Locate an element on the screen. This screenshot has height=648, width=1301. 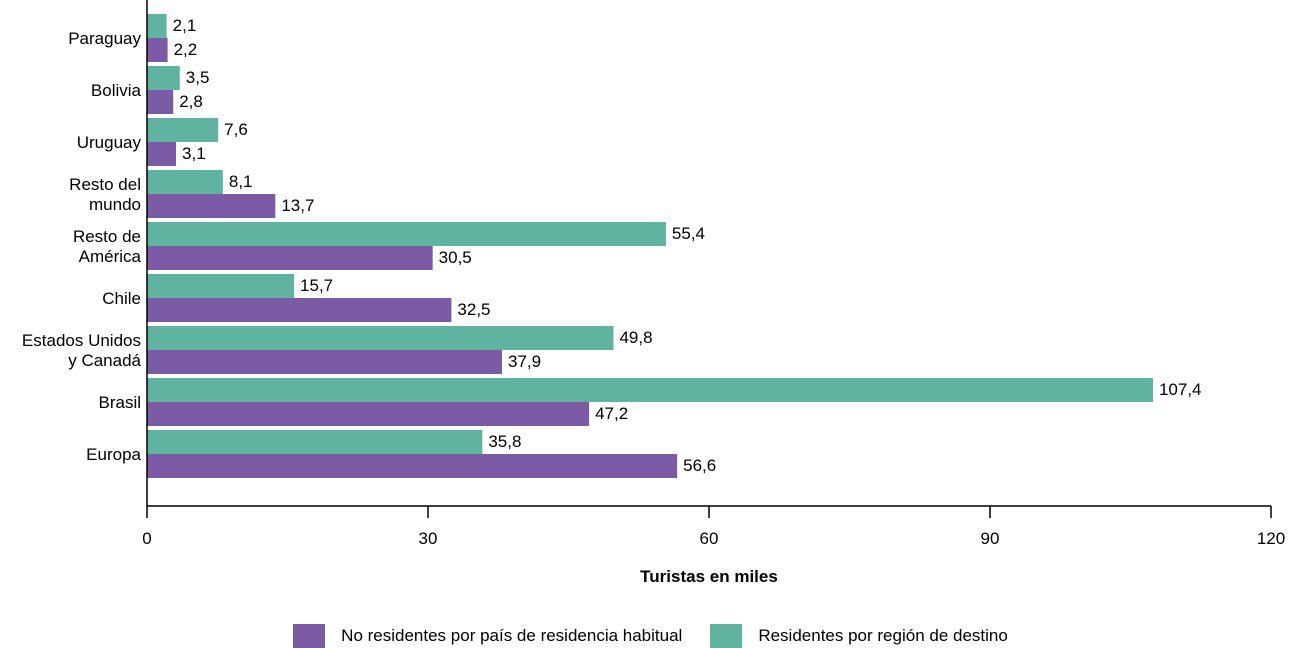
data-label-non-residents-7: 47,2 is located at coordinates (611, 413).